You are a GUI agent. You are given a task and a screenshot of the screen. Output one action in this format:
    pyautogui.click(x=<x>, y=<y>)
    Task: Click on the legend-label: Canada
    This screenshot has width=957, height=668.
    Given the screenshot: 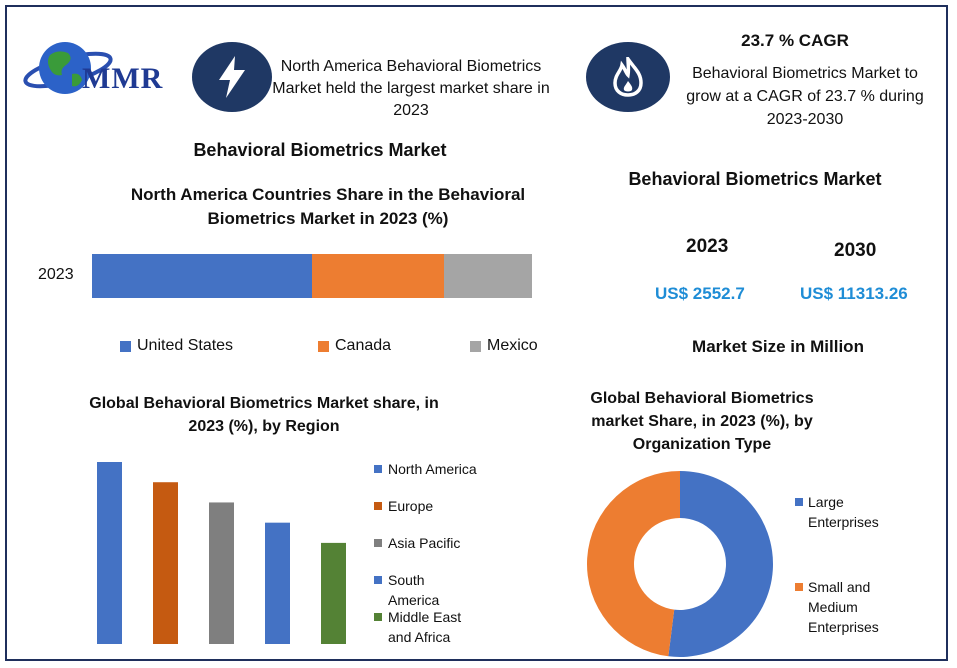 What is the action you would take?
    pyautogui.click(x=363, y=345)
    